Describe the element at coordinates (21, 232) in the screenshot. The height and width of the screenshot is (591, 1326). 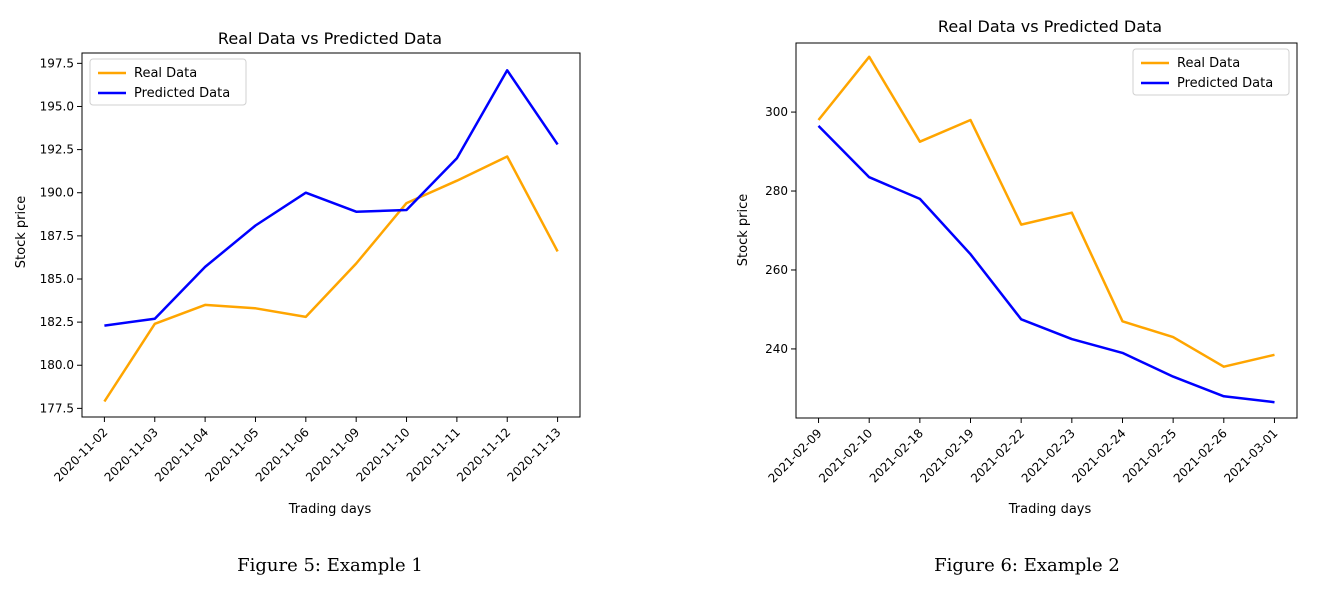
I see `chart-1-ylabel: Stock price` at that location.